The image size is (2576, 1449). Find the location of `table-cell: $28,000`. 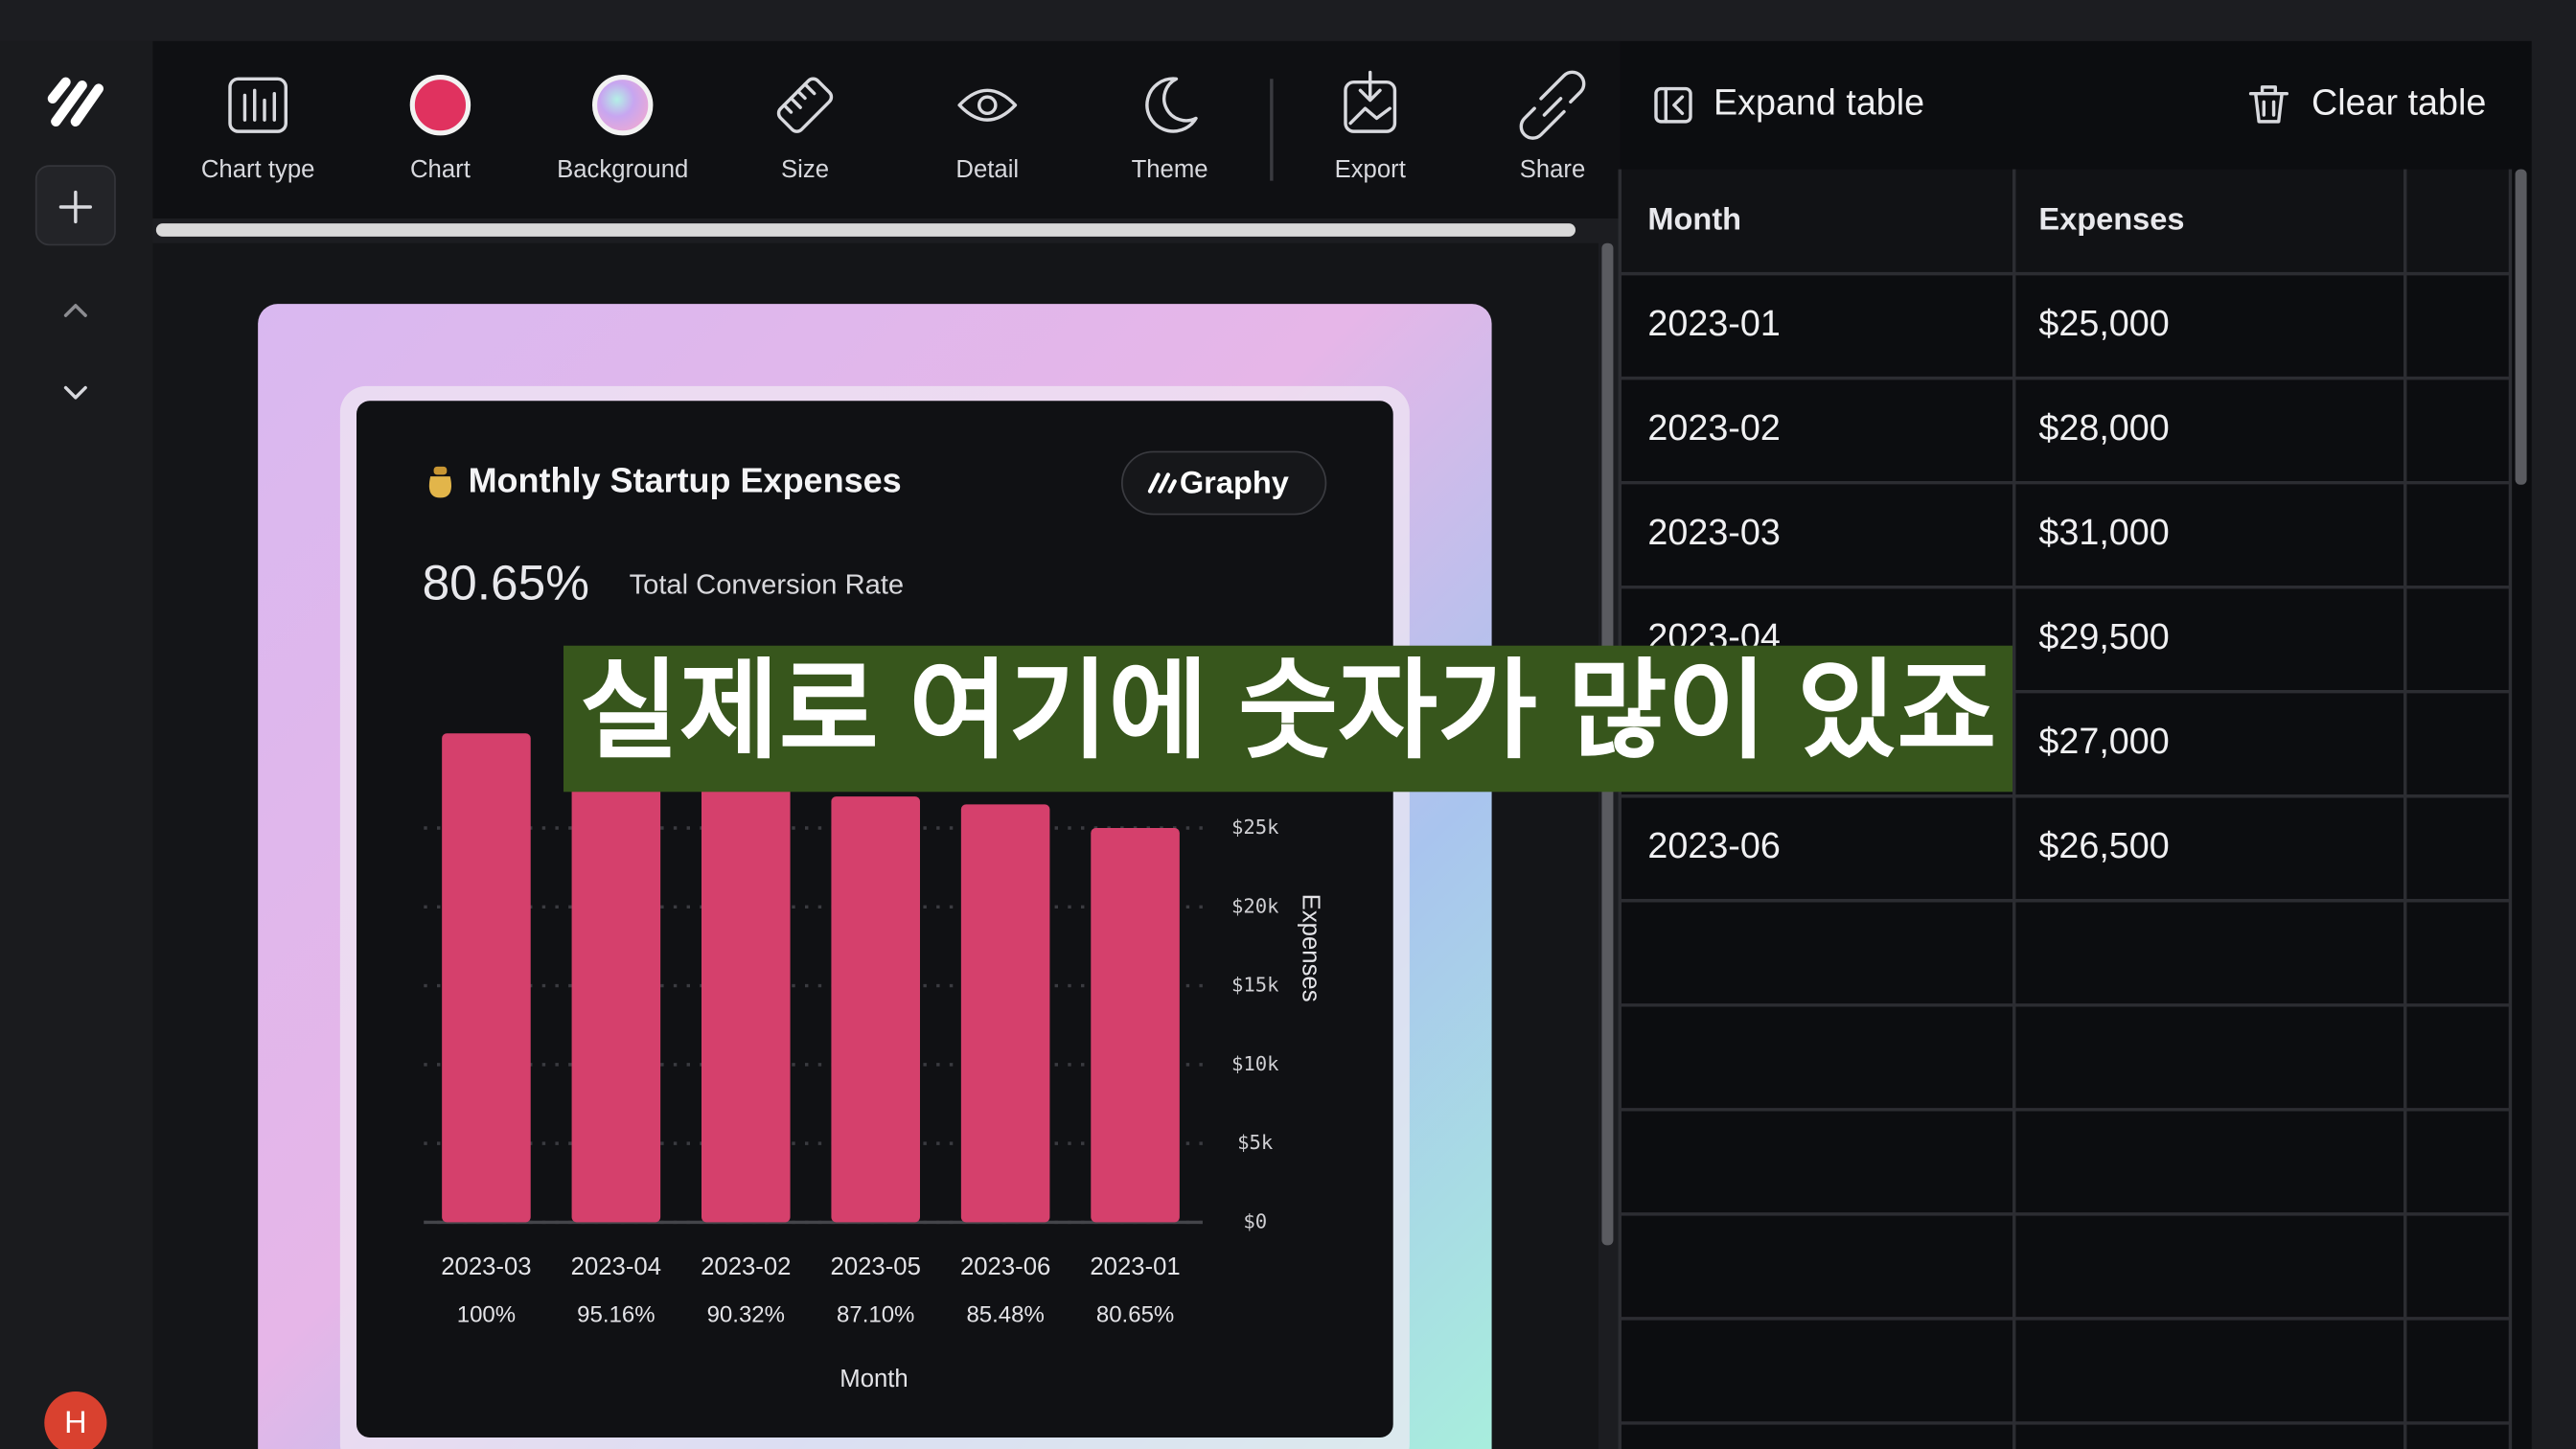

table-cell: $28,000 is located at coordinates (2103, 427).